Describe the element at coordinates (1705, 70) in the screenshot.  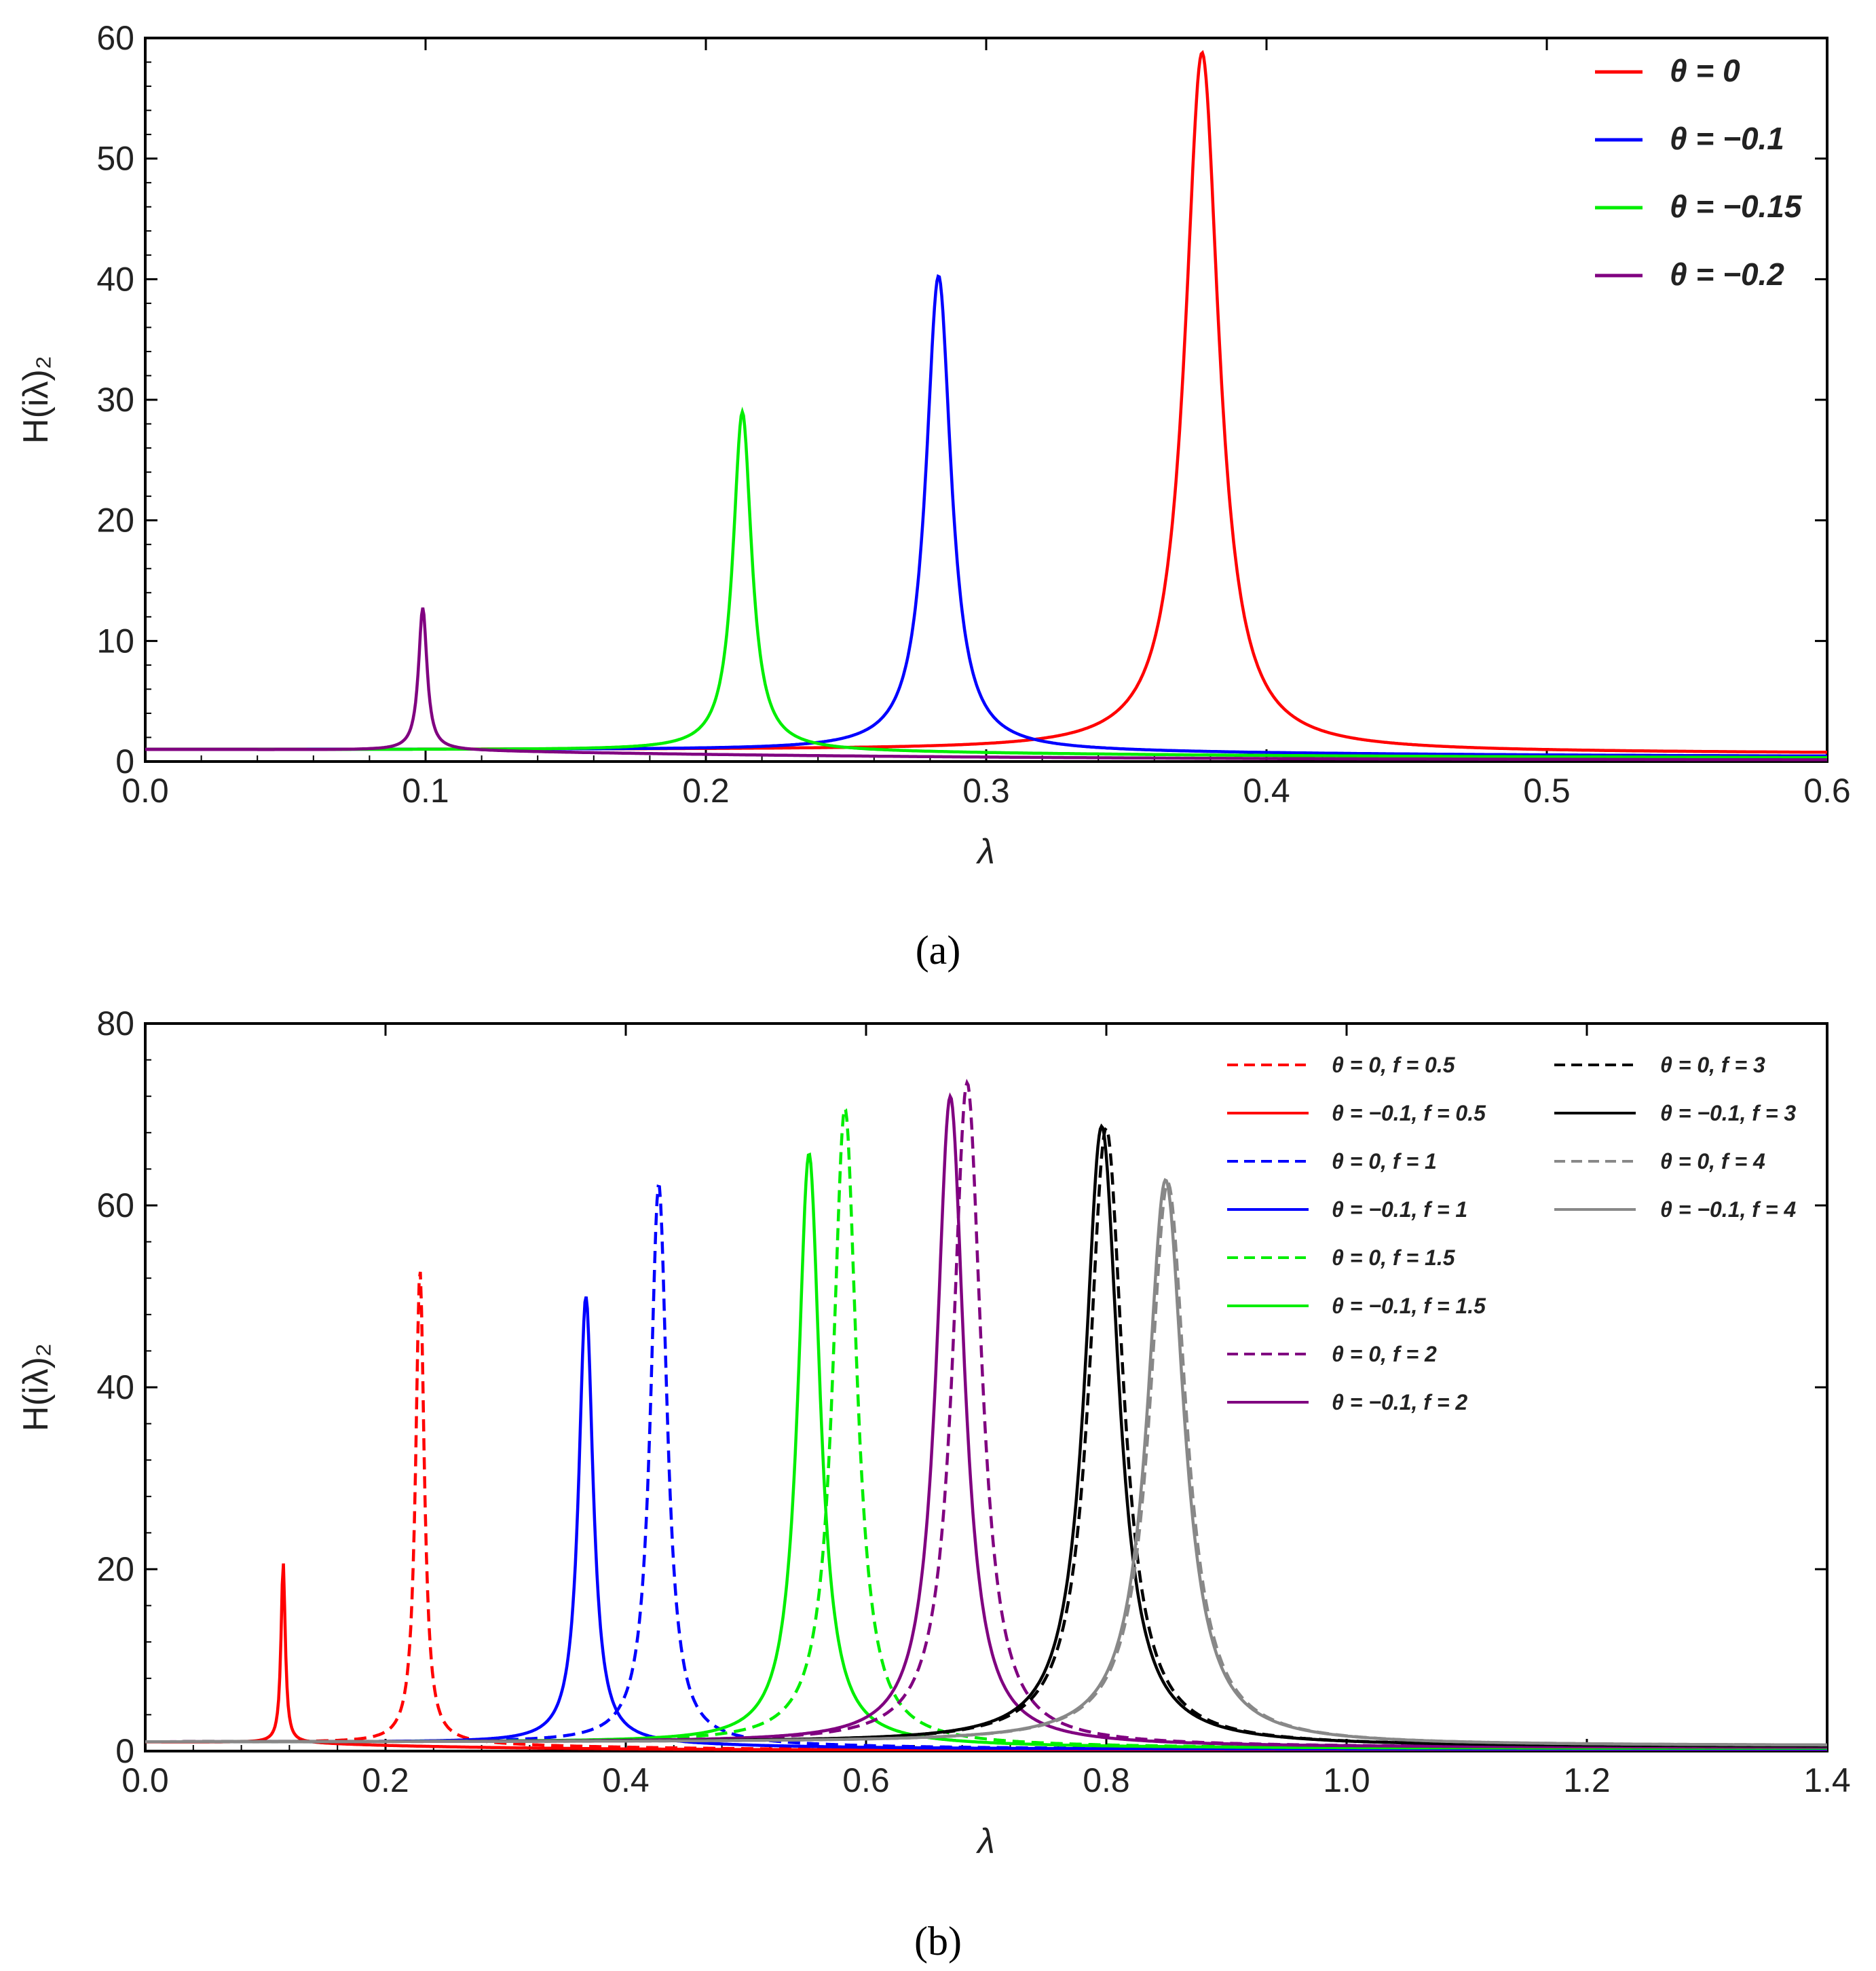
I see `legend-label: θ = 0` at that location.